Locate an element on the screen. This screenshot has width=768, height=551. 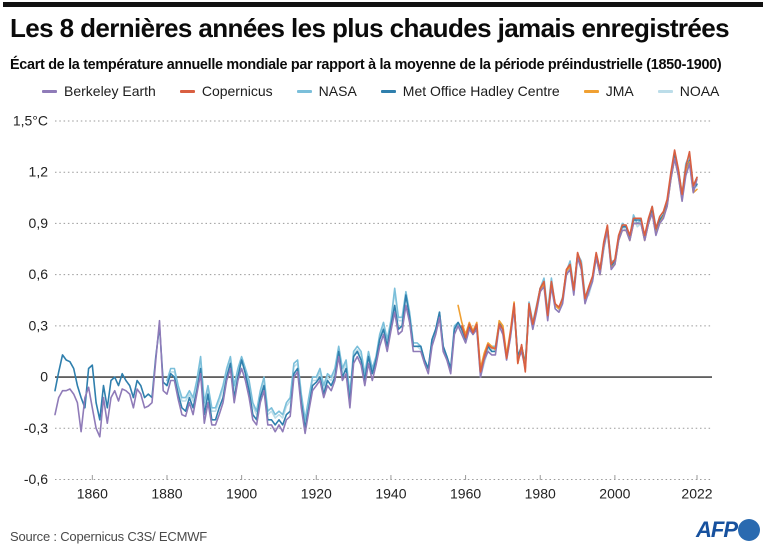
legend-item-noaa: NOAA is located at coordinates (688, 91).